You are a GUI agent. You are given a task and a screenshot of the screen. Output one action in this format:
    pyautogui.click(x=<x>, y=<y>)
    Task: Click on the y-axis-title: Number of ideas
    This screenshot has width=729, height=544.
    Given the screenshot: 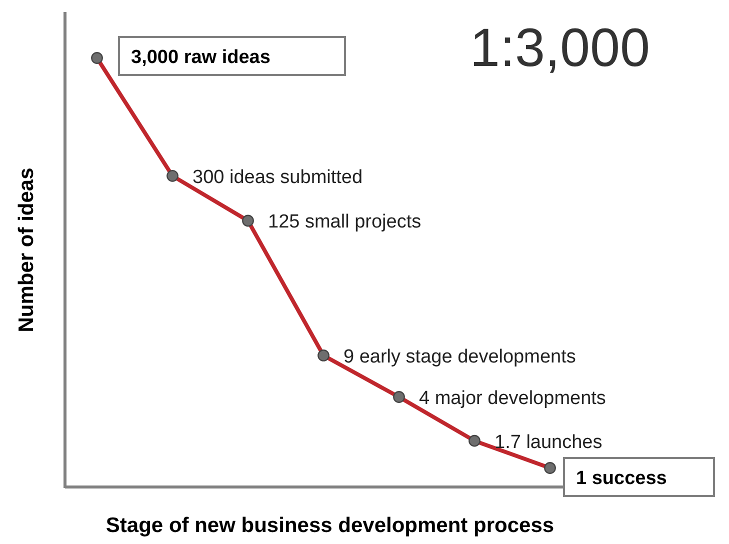 What is the action you would take?
    pyautogui.click(x=26, y=250)
    